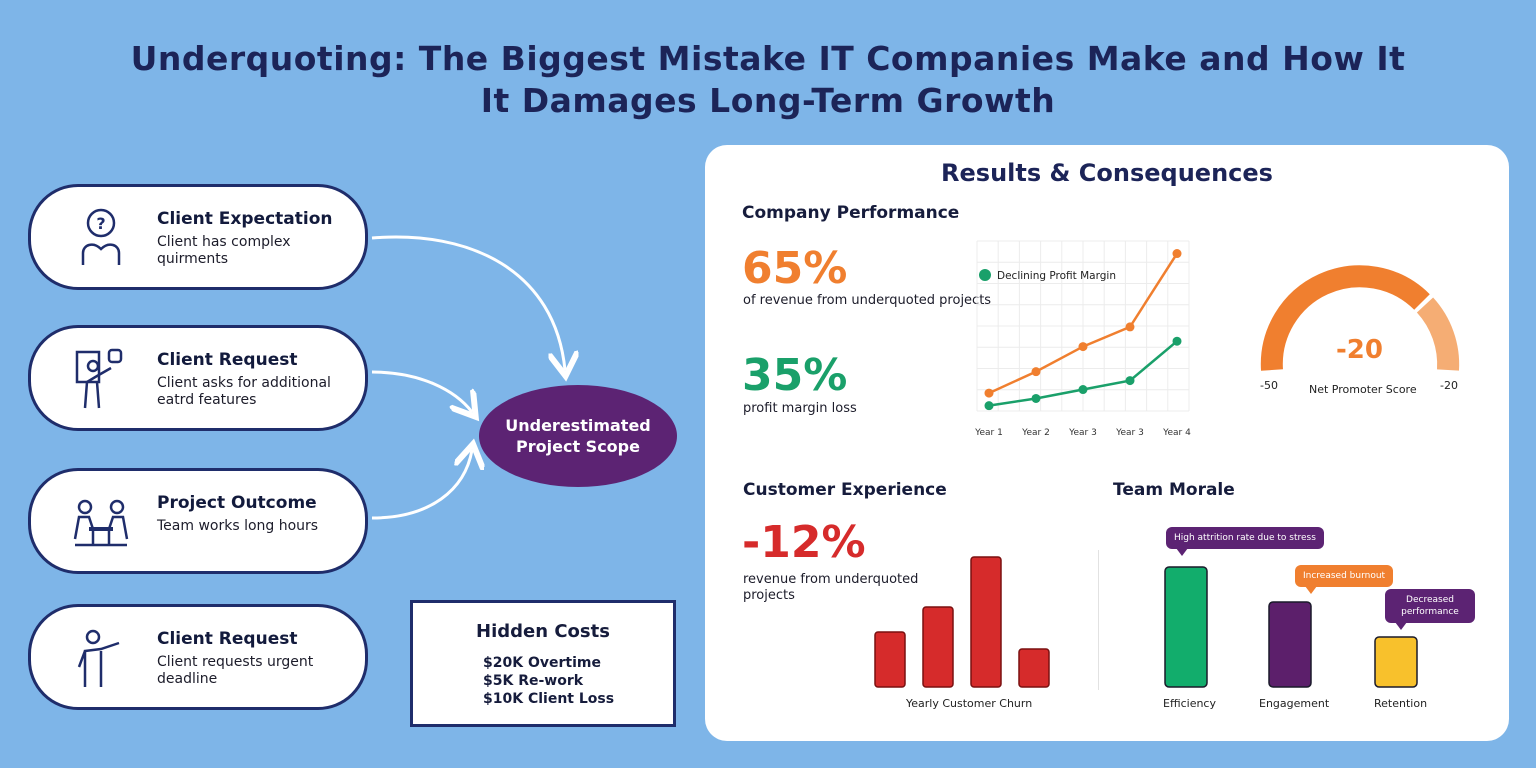 The image size is (1536, 768). I want to click on nps-gauge, so click(1360, 318).